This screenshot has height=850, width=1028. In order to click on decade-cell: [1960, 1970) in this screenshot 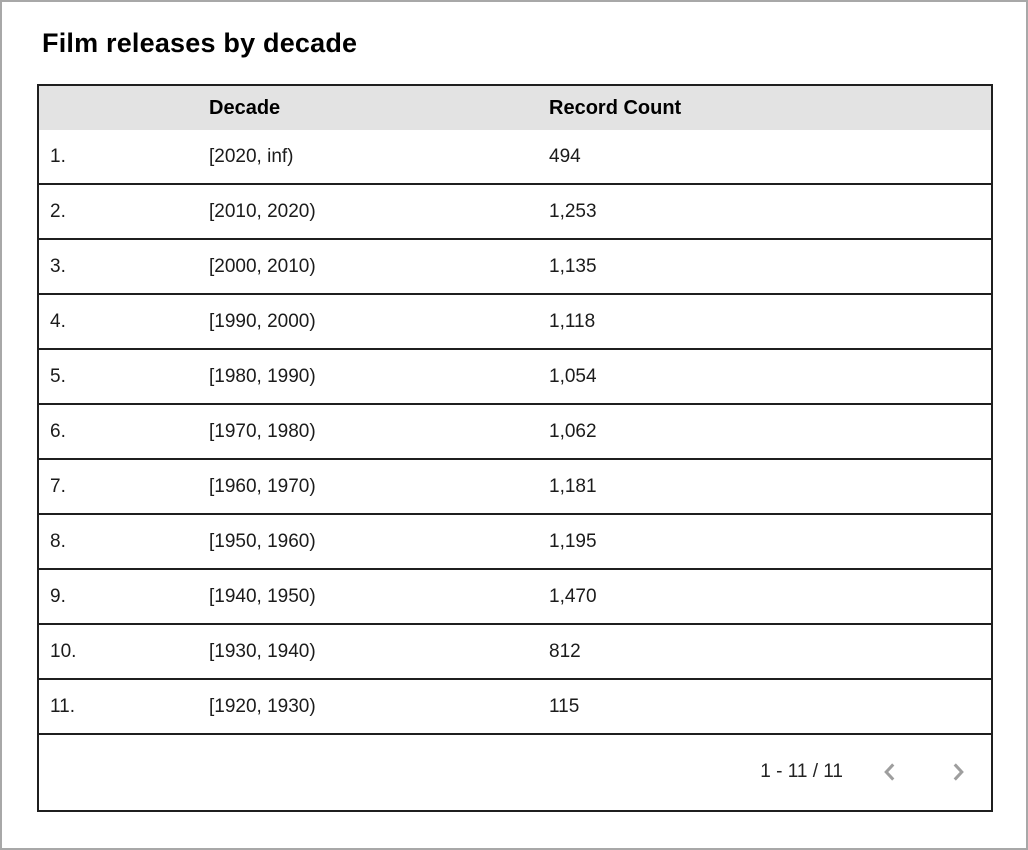, I will do `click(262, 486)`.